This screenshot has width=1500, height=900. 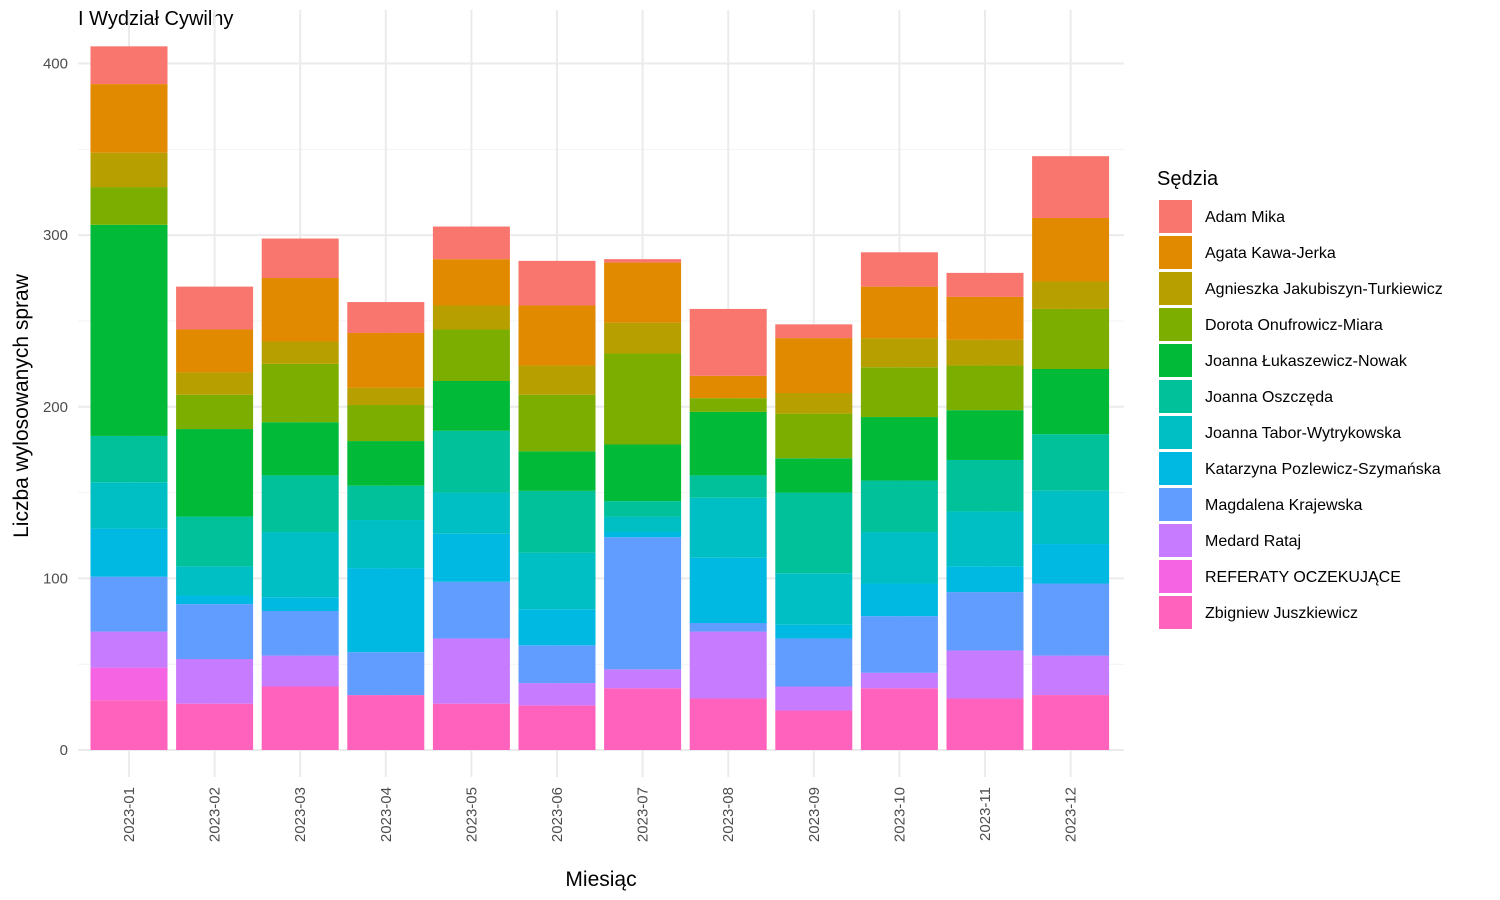 What do you see at coordinates (55, 578) in the screenshot?
I see `y-tick-label: 100` at bounding box center [55, 578].